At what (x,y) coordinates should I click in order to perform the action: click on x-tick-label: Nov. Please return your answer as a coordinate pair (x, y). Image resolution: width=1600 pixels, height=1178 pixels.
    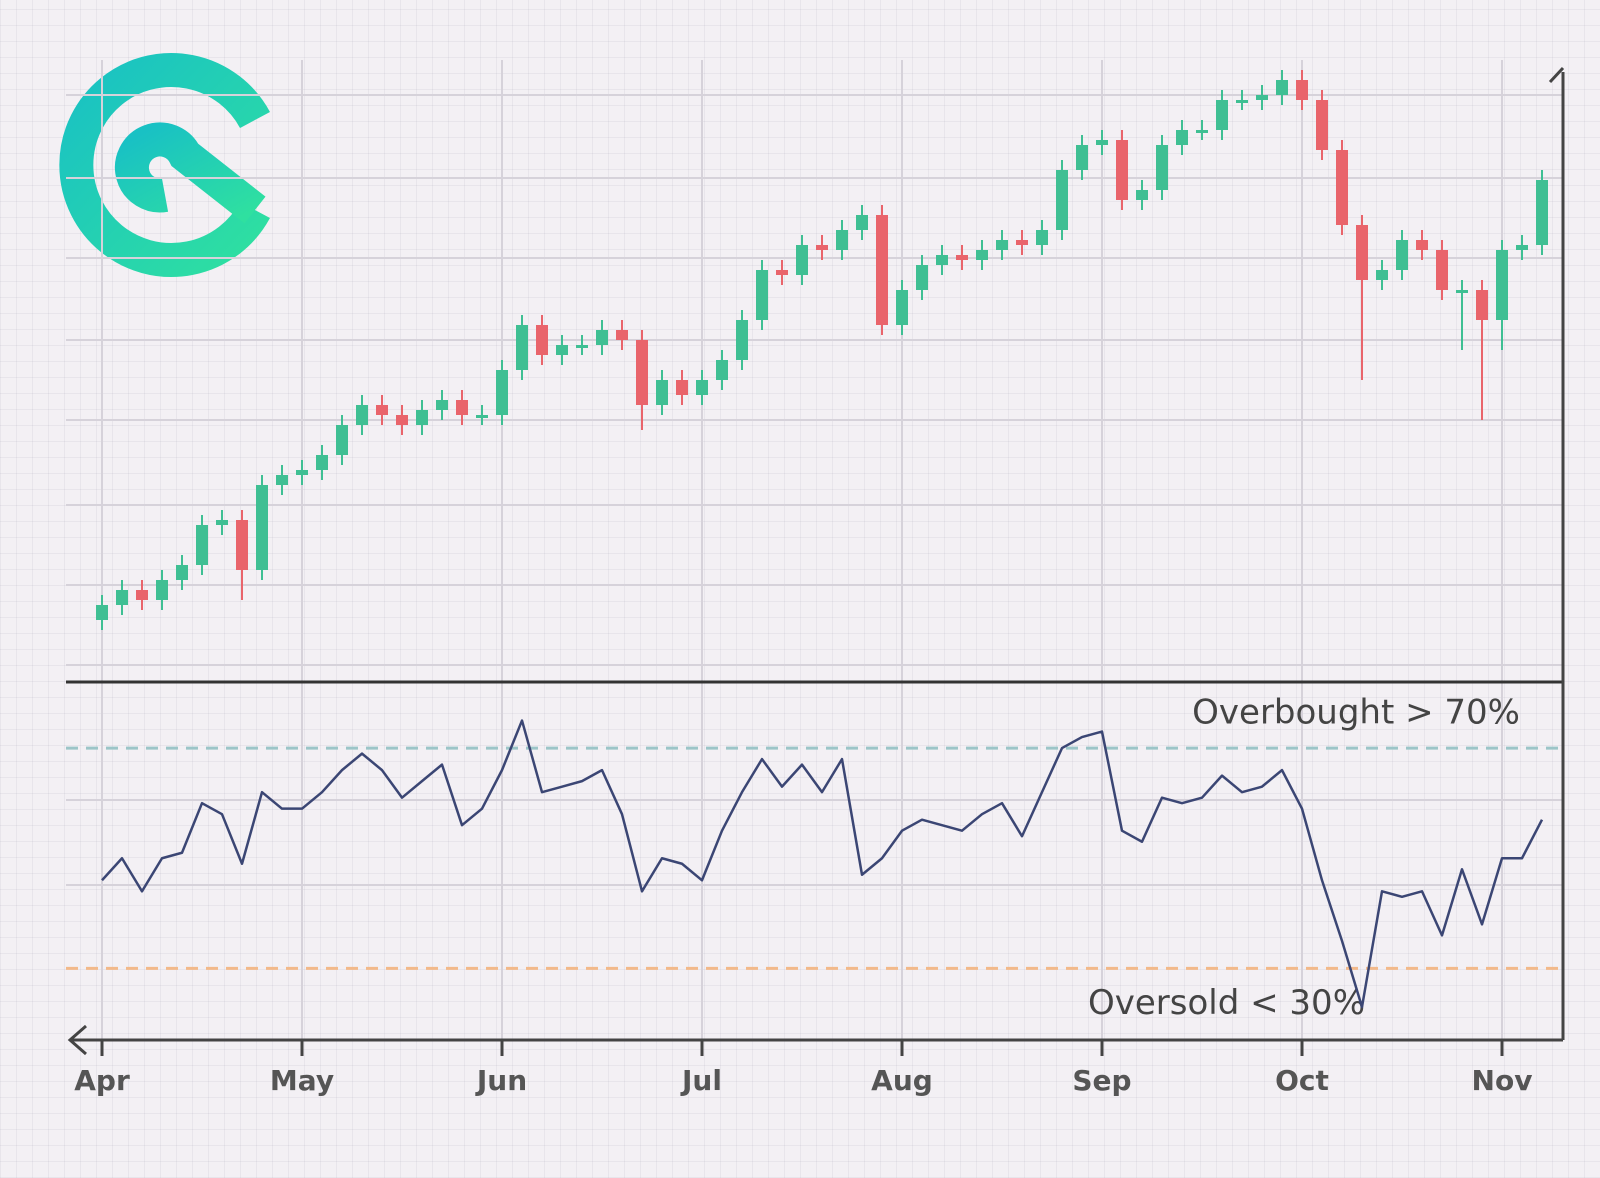
    Looking at the image, I should click on (1502, 1080).